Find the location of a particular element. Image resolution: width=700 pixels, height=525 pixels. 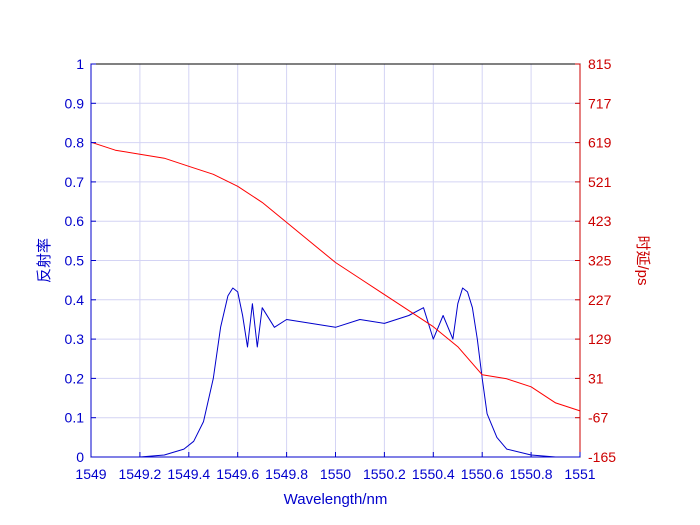

x-tick-label: 1550 is located at coordinates (335, 474).